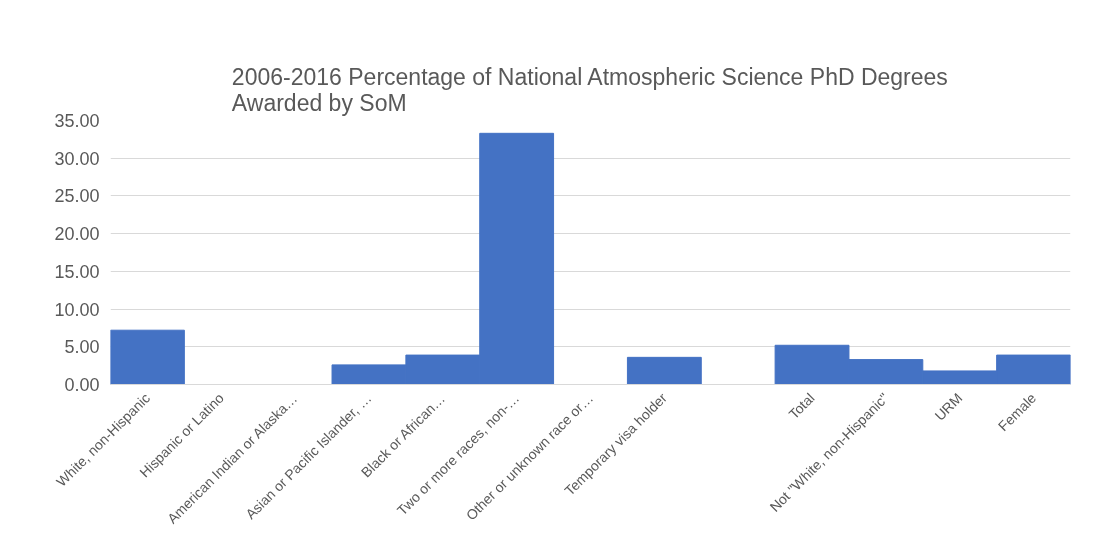 The height and width of the screenshot is (542, 1097). I want to click on y-tick-label: 20.00, so click(77, 234).